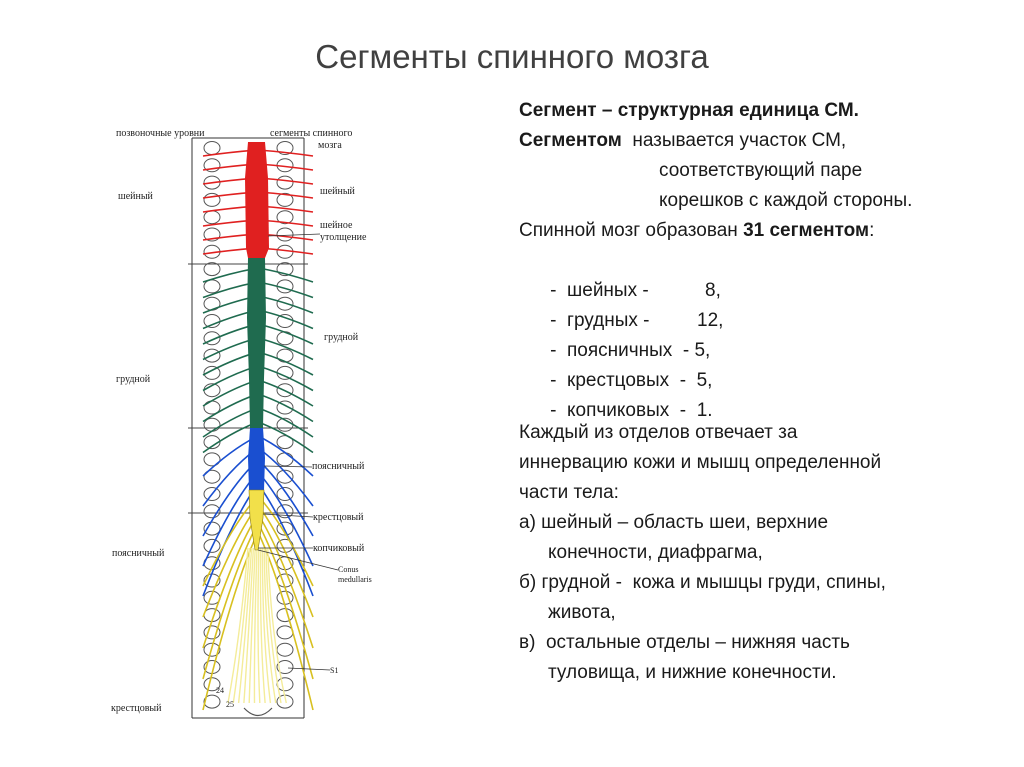  Describe the element at coordinates (298, 560) in the screenshot. I see `pointer-conus` at that location.